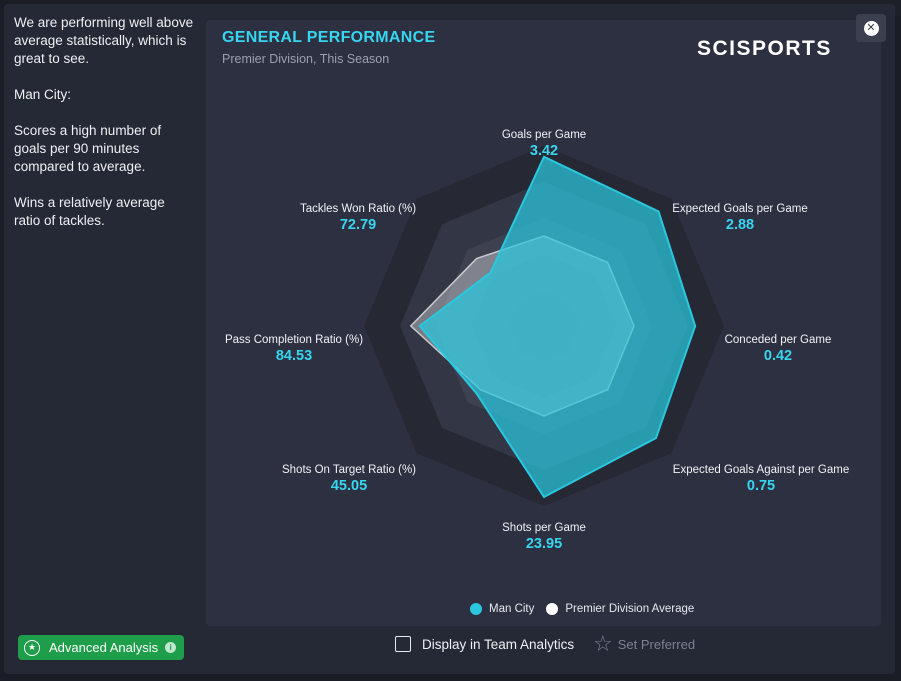 This screenshot has width=901, height=681. I want to click on display-in-team-analytics-checkbox: Display in Team Analytics, so click(484, 644).